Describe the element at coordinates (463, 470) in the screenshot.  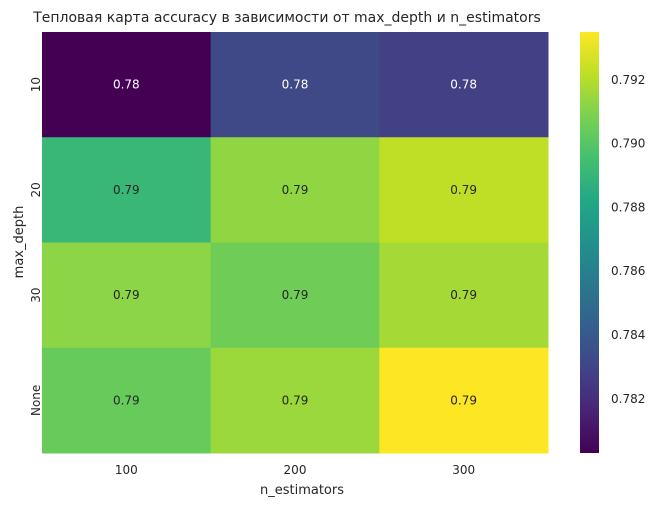
I see `x-tick-label: 300` at that location.